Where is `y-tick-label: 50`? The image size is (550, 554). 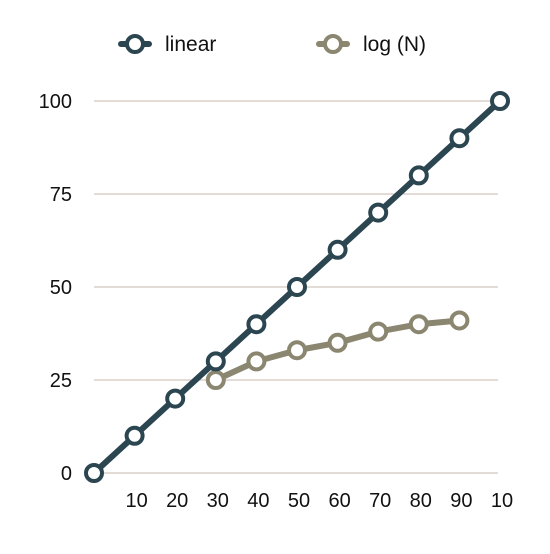
y-tick-label: 50 is located at coordinates (61, 288).